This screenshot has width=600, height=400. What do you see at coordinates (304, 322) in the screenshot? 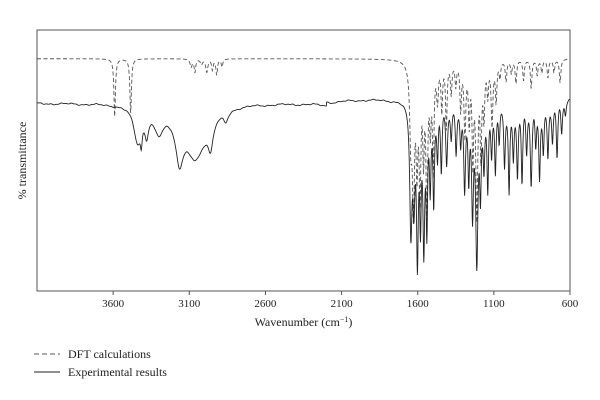
I see `x-axis-title: Wavenumber (cm−1)` at bounding box center [304, 322].